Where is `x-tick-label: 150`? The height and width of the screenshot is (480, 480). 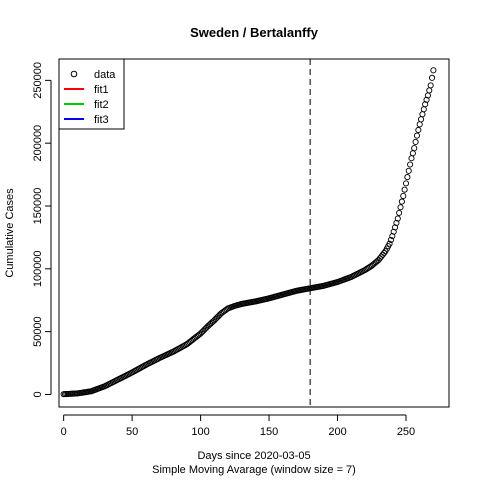
x-tick-label: 150 is located at coordinates (269, 432).